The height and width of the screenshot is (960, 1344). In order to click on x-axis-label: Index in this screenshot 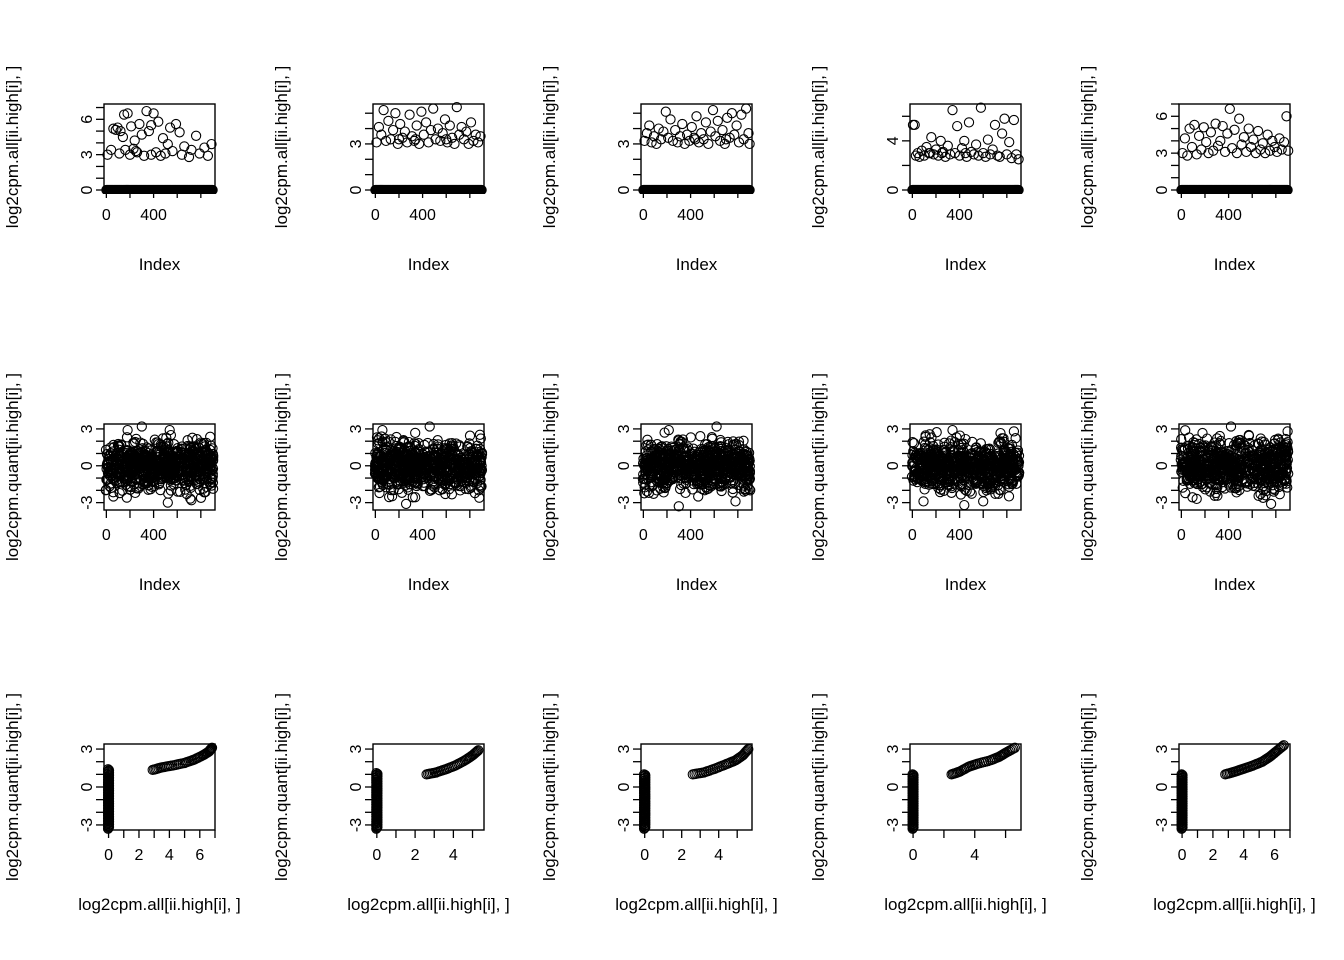, I will do `click(966, 264)`.